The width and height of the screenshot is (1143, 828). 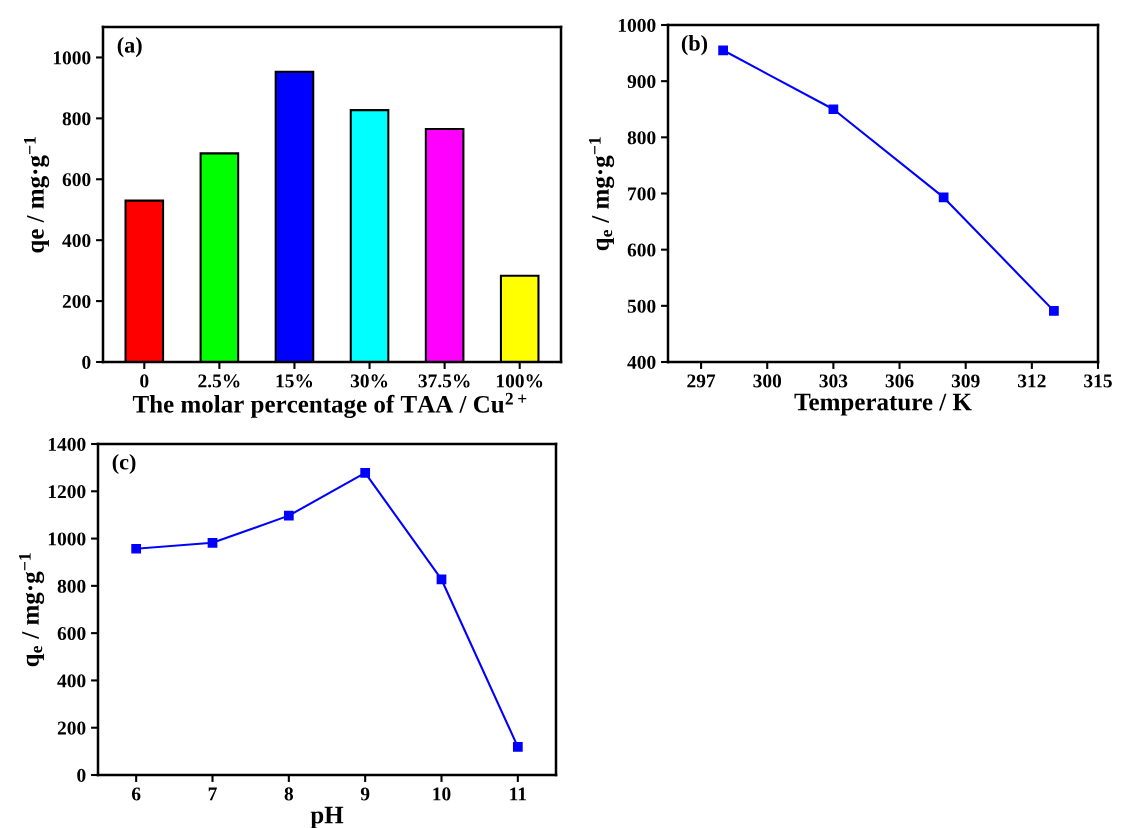 I want to click on x-axis-title: pH, so click(x=327, y=817).